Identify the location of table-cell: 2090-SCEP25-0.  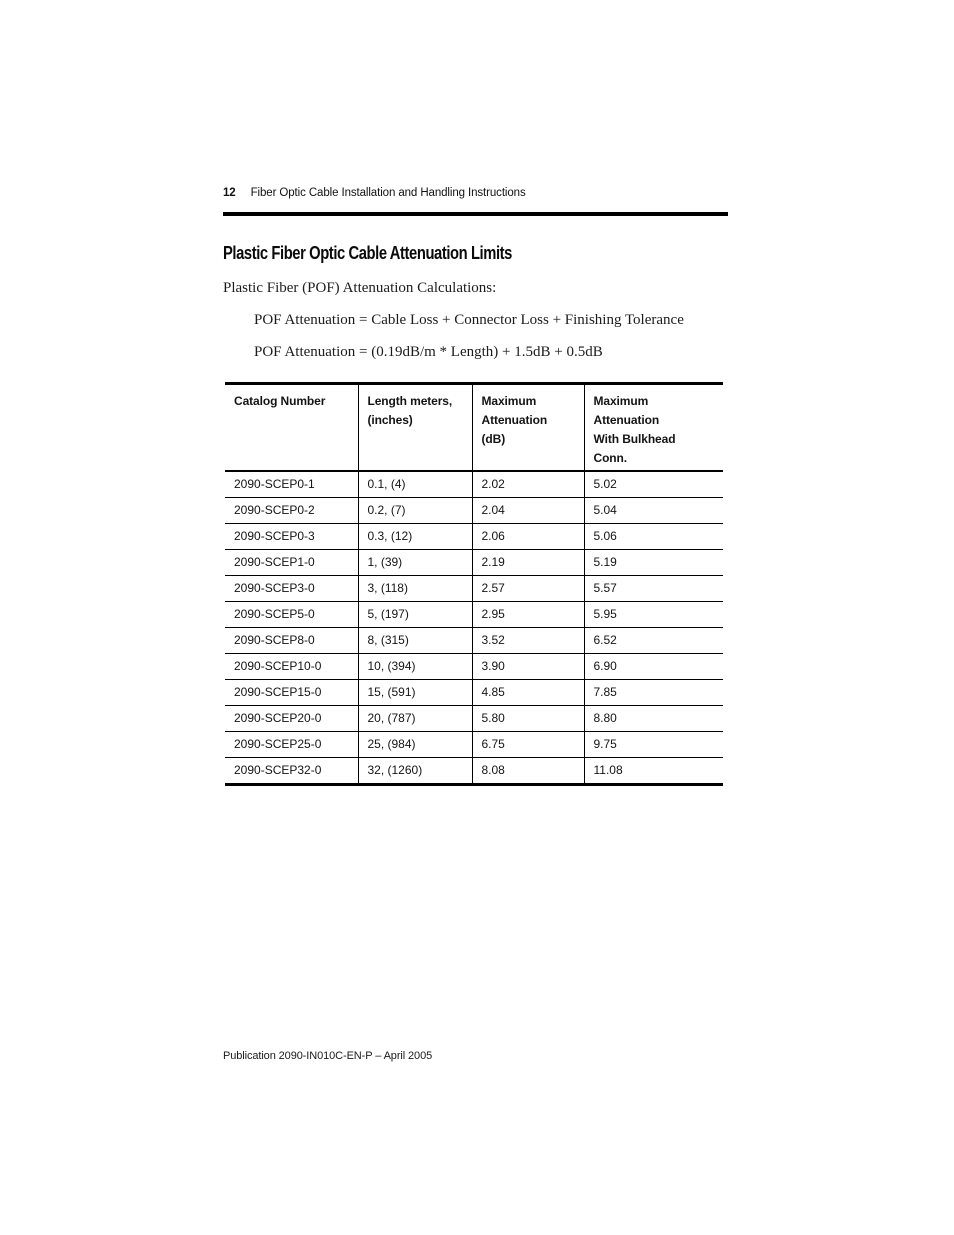
(291, 744).